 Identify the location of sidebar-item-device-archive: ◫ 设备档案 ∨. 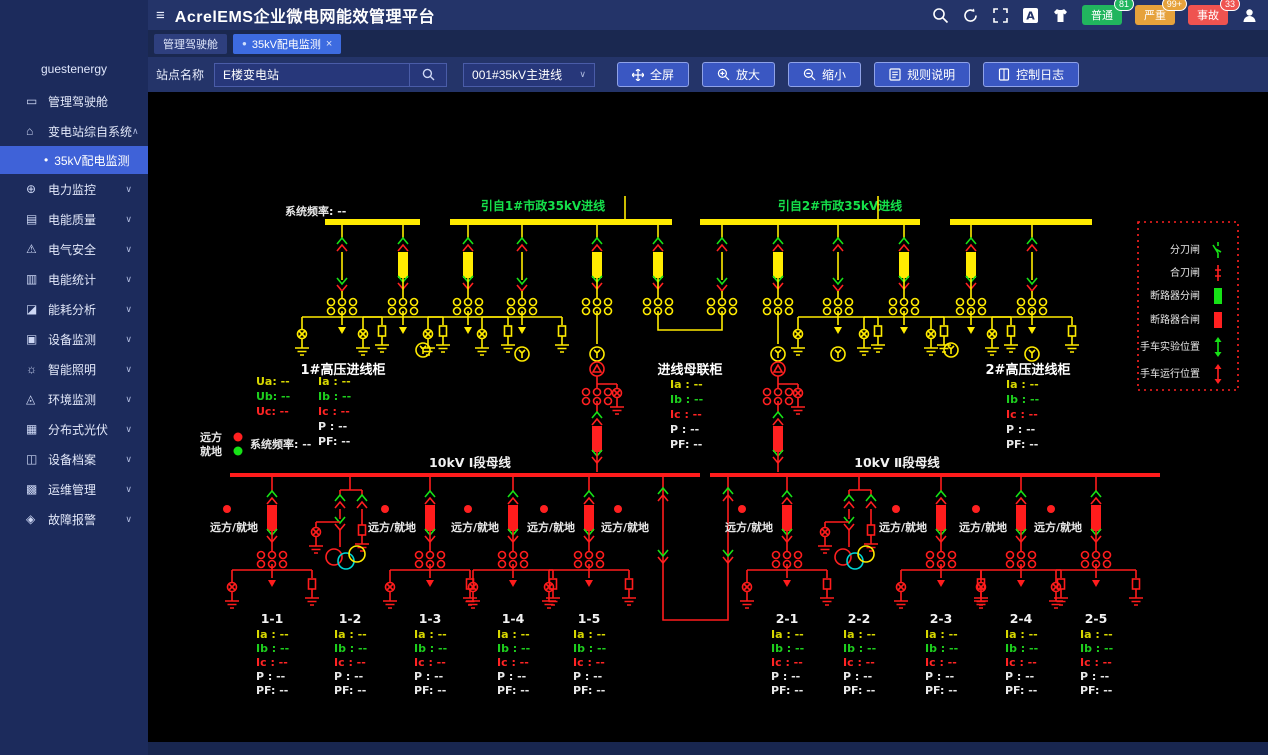
(79, 459).